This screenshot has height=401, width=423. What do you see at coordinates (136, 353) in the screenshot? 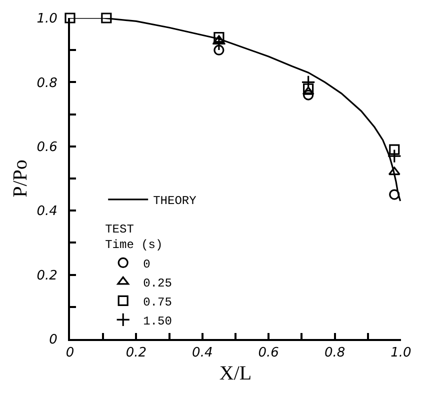
I see `x-tick-label: 0.2` at bounding box center [136, 353].